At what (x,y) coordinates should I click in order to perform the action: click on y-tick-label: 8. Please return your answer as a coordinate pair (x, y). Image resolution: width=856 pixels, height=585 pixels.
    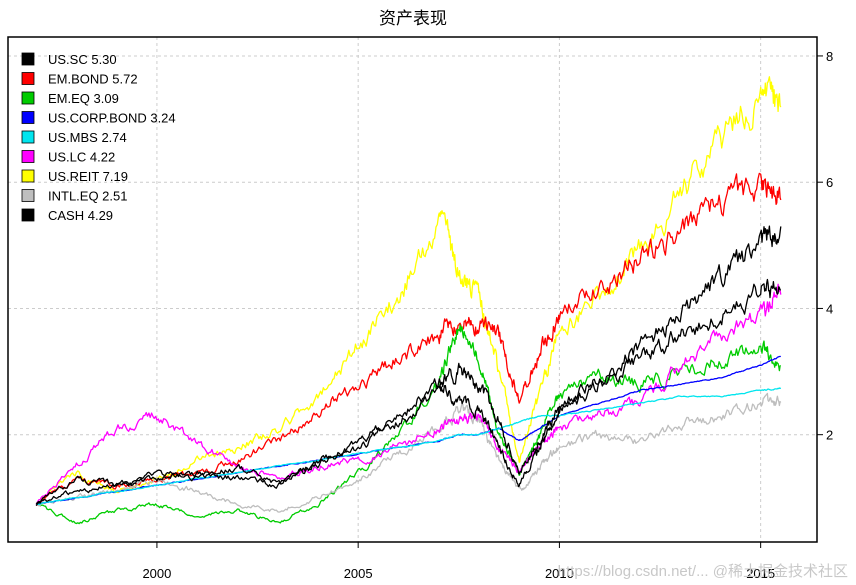
    Looking at the image, I should click on (829, 56).